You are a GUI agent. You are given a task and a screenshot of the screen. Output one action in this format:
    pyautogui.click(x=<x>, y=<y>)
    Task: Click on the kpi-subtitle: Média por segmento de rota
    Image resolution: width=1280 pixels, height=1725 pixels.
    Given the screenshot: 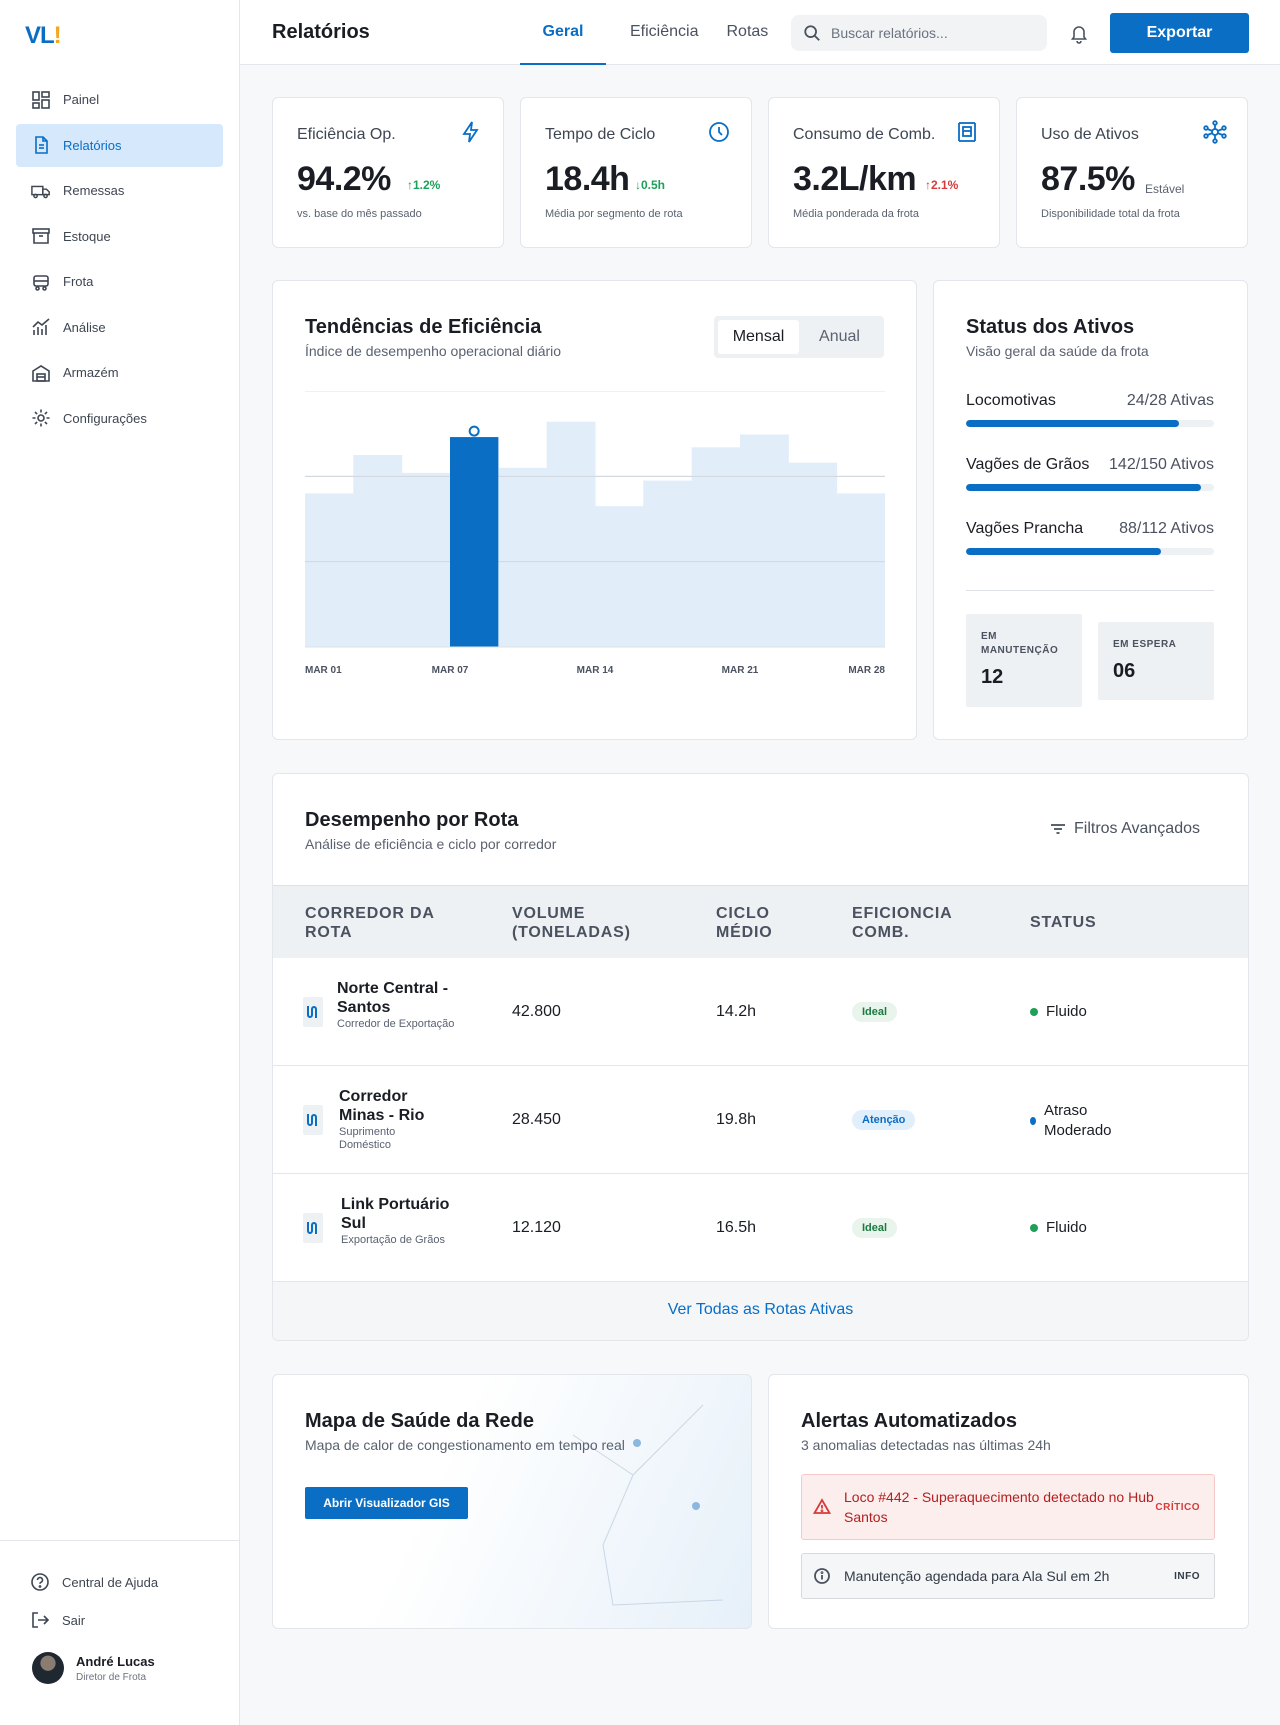 What is the action you would take?
    pyautogui.click(x=614, y=214)
    